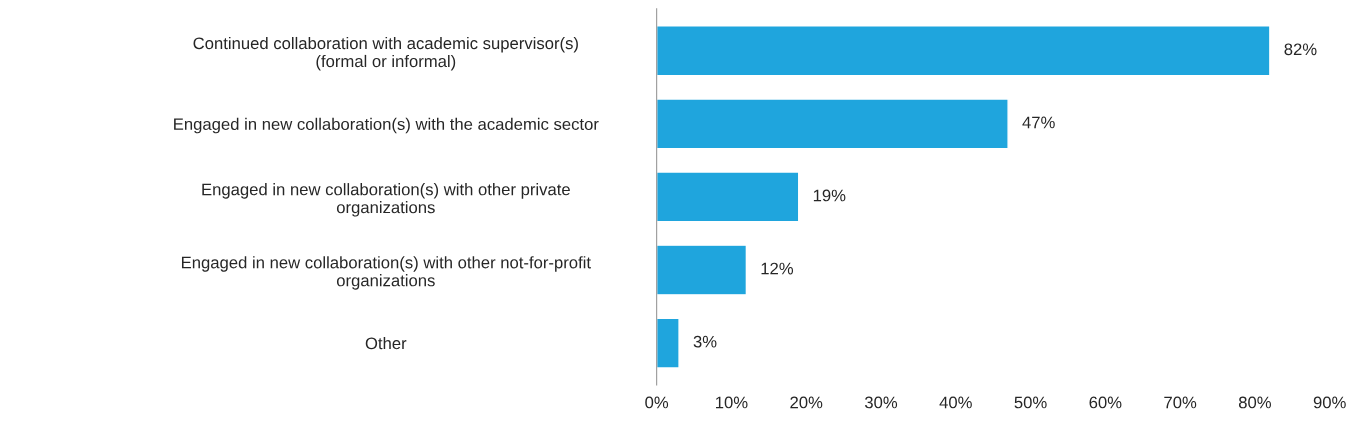  Describe the element at coordinates (1329, 402) in the screenshot. I see `x-tick-label: 90%` at that location.